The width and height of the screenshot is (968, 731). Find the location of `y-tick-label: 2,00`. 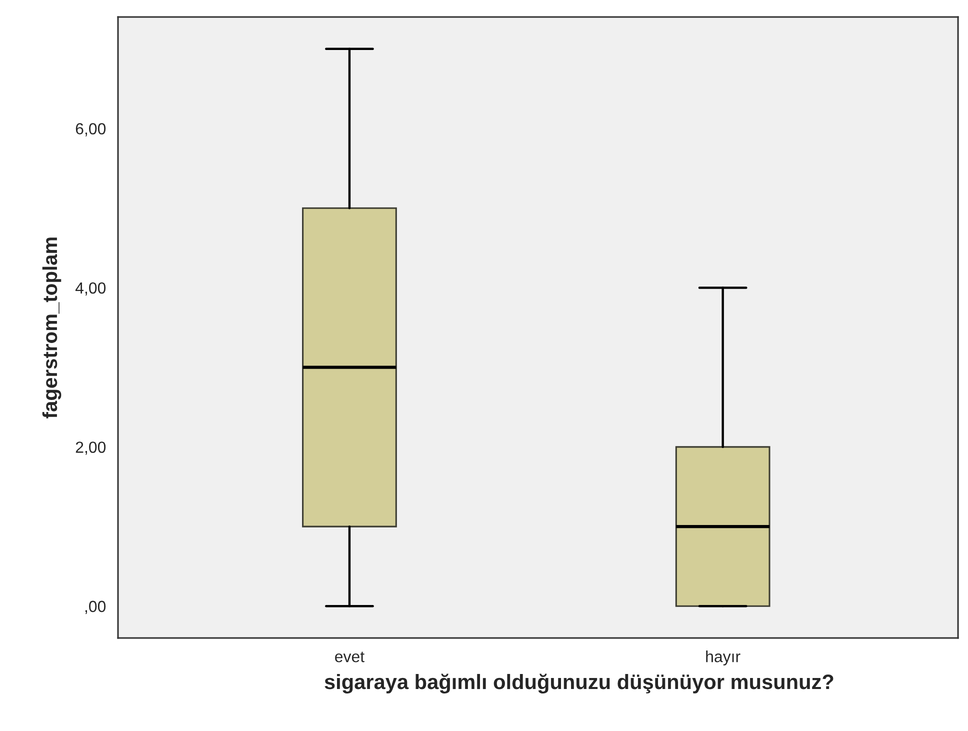

y-tick-label: 2,00 is located at coordinates (91, 448).